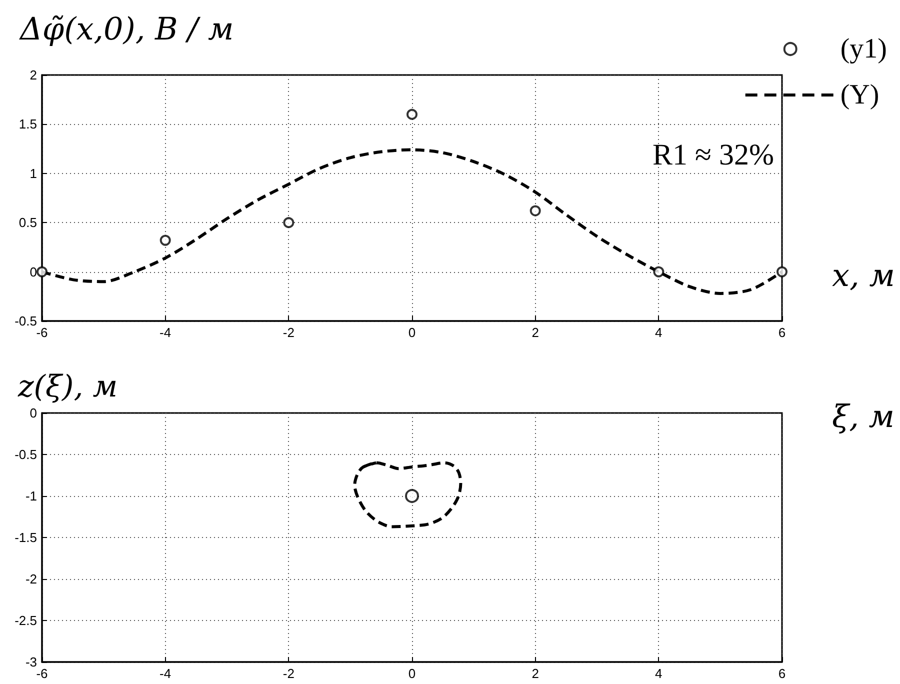  What do you see at coordinates (713, 155) in the screenshot?
I see `annotation: R1 ≈ 32%` at bounding box center [713, 155].